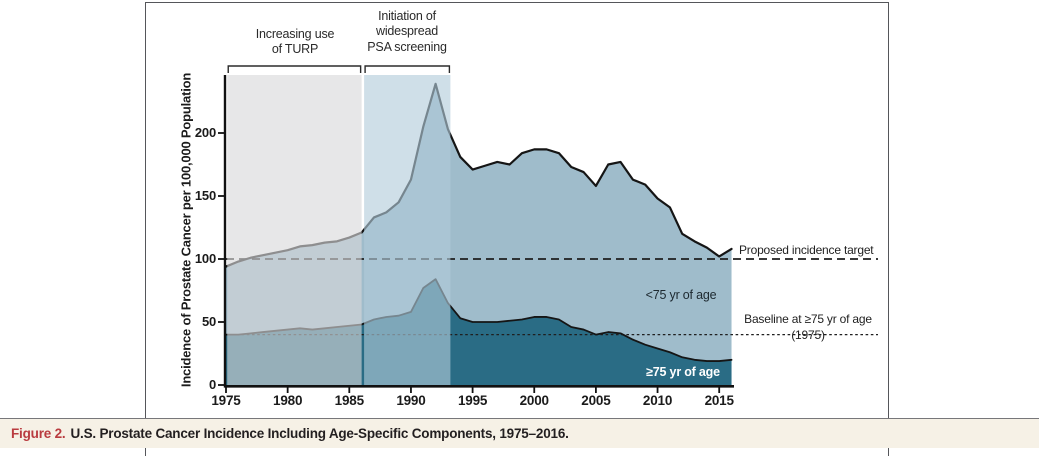  I want to click on figure-number-label: Figure 2., so click(38, 433).